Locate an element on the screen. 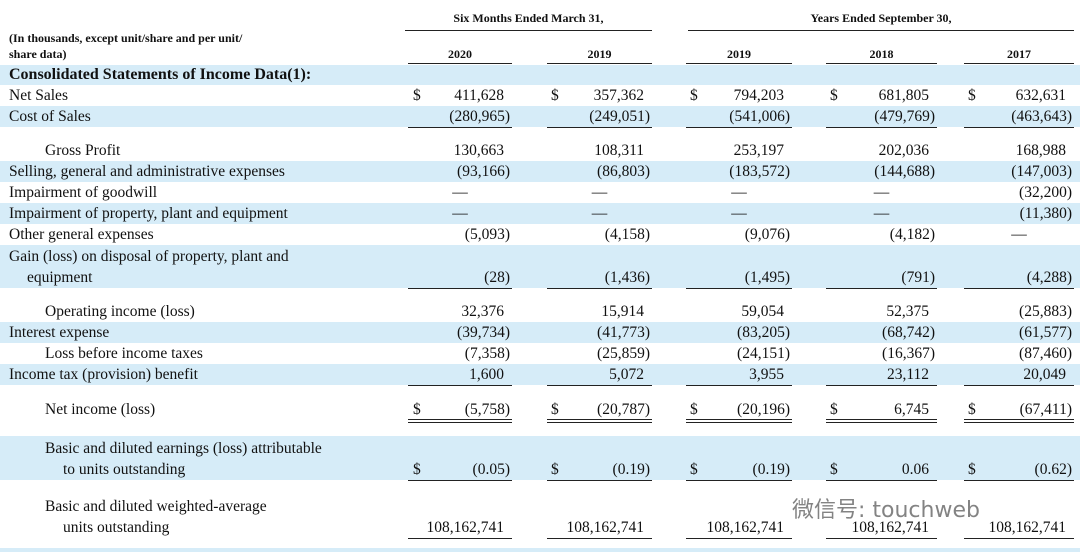  cell-value: (144,688) is located at coordinates (904, 171).